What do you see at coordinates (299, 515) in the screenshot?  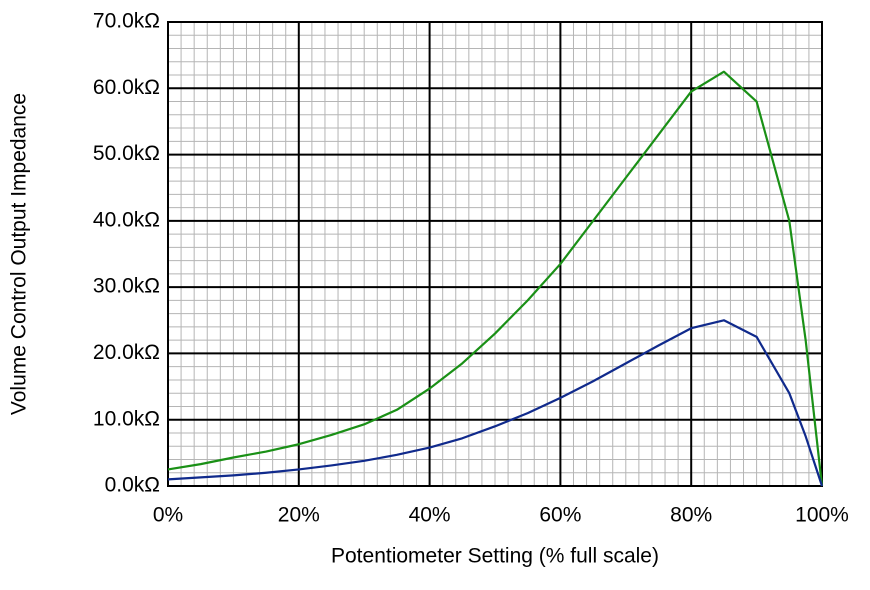 I see `x-tick-label: 20%` at bounding box center [299, 515].